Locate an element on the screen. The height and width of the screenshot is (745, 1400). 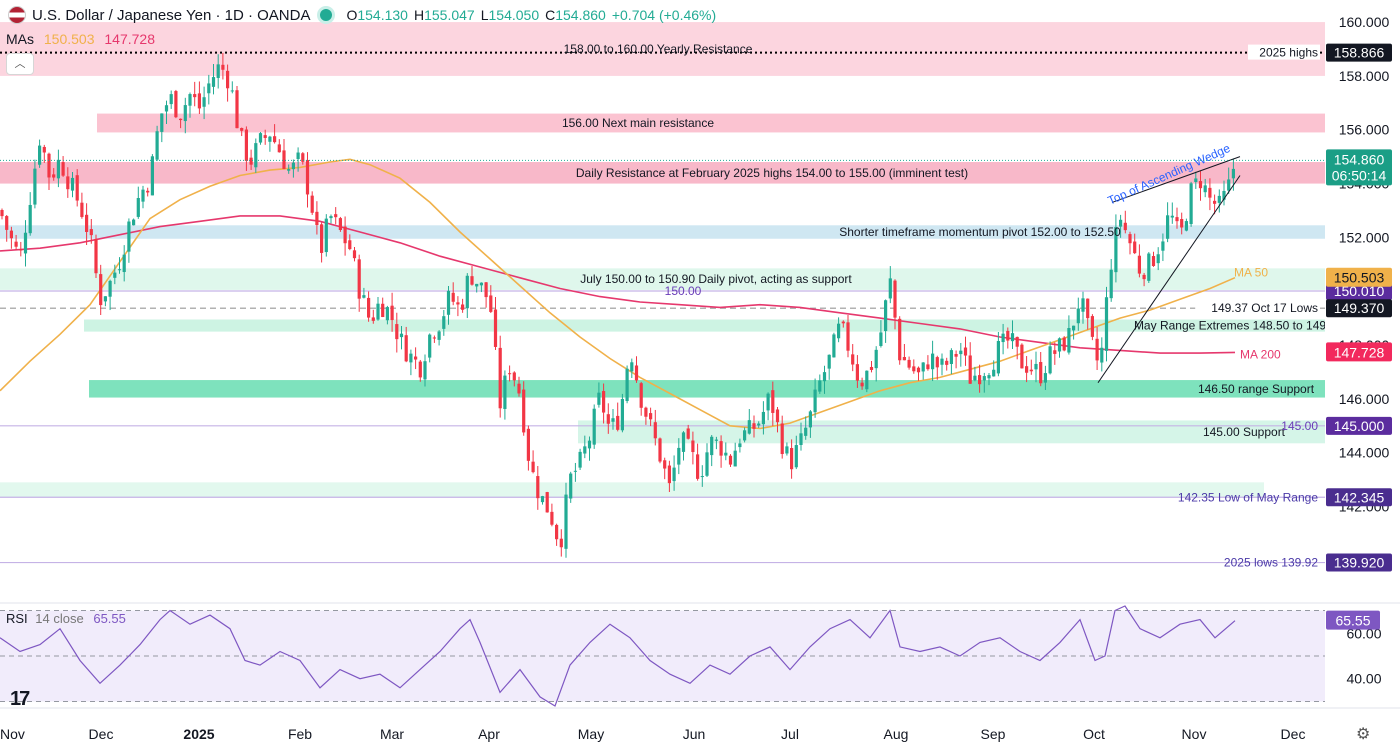
mas-legend: MAs 150.503 147.728 is located at coordinates (80, 39).